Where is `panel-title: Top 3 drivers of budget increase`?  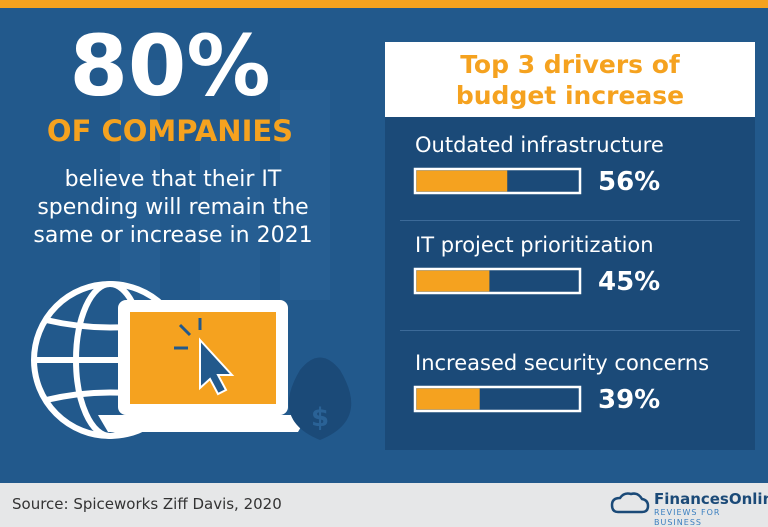
panel-title: Top 3 drivers of budget increase is located at coordinates (570, 79).